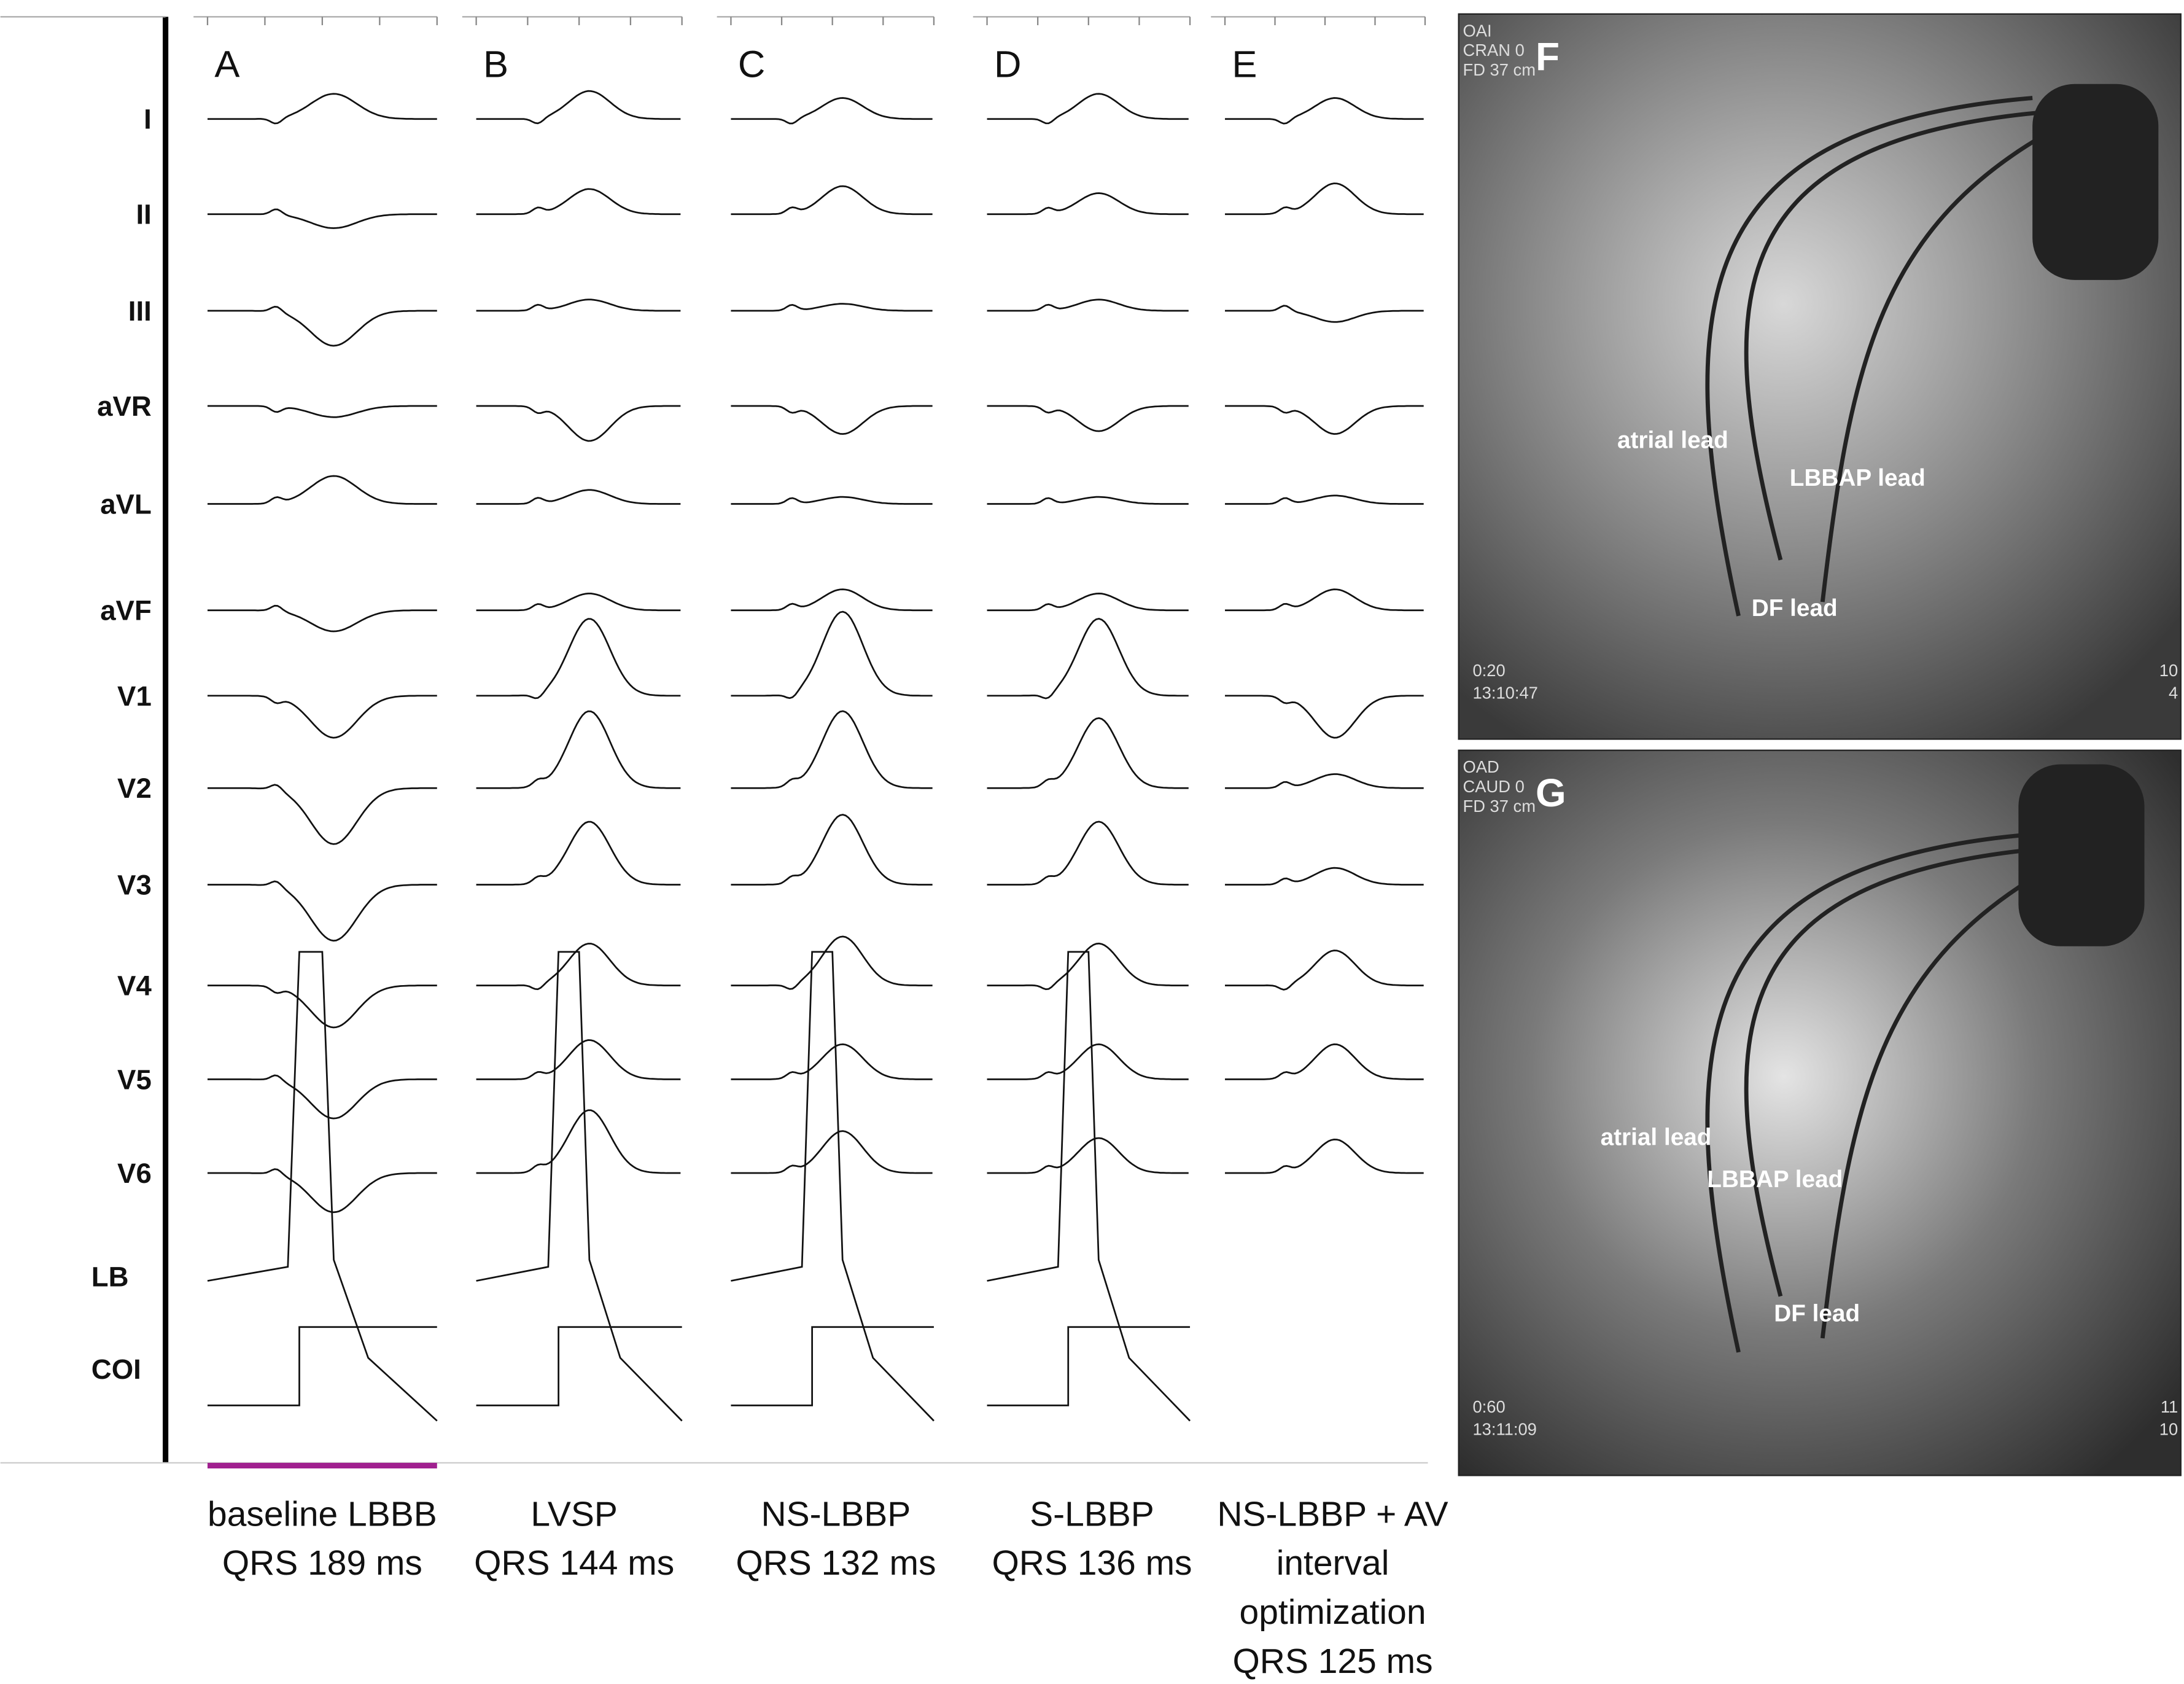  What do you see at coordinates (1007, 64) in the screenshot?
I see `panel-letter: D` at bounding box center [1007, 64].